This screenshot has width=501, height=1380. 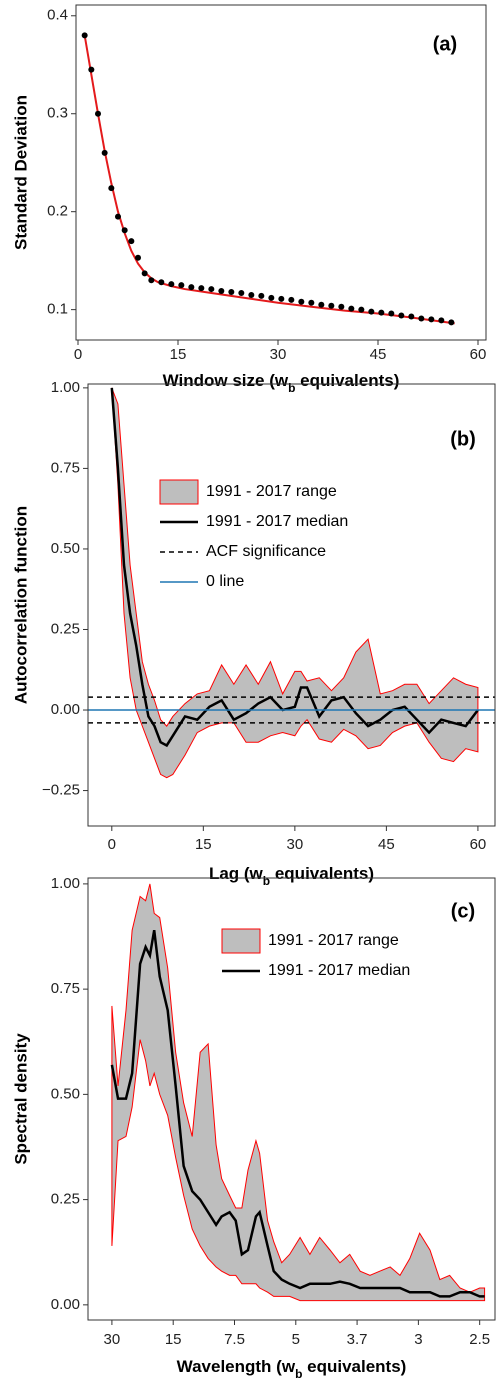 I want to click on y-tick-label: −0.25, so click(x=61, y=790).